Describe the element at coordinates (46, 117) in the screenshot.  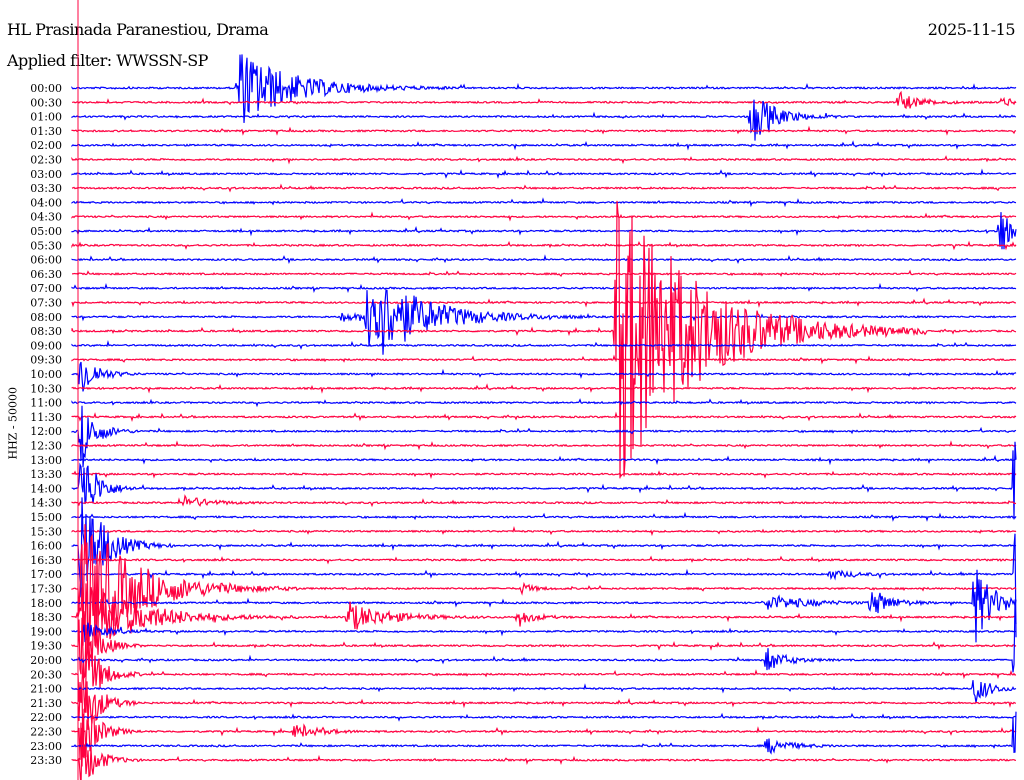
I see `tick-label: 01:00` at that location.